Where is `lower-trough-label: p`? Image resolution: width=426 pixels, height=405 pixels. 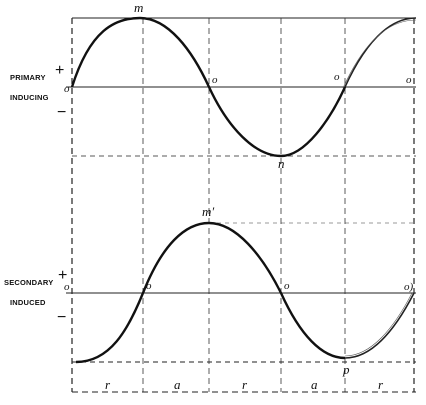
lower-trough-label: p is located at coordinates (346, 369).